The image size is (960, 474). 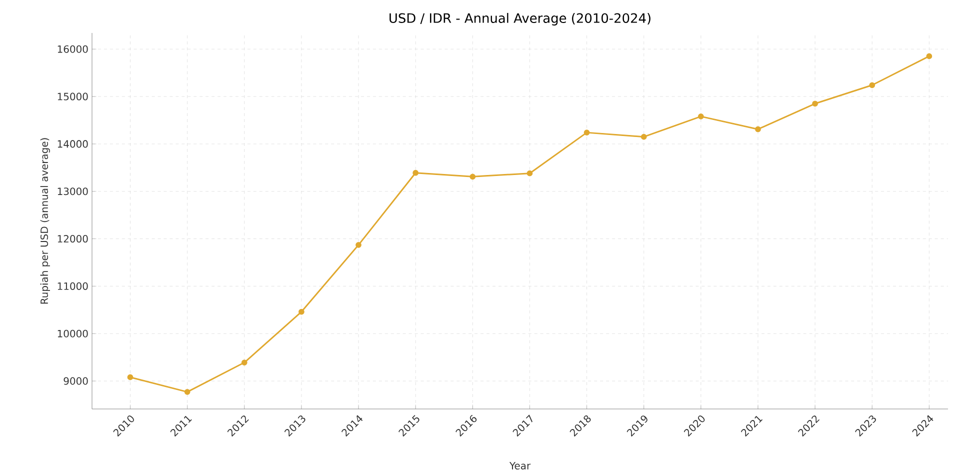 I want to click on x-axis-title: Year, so click(x=520, y=466).